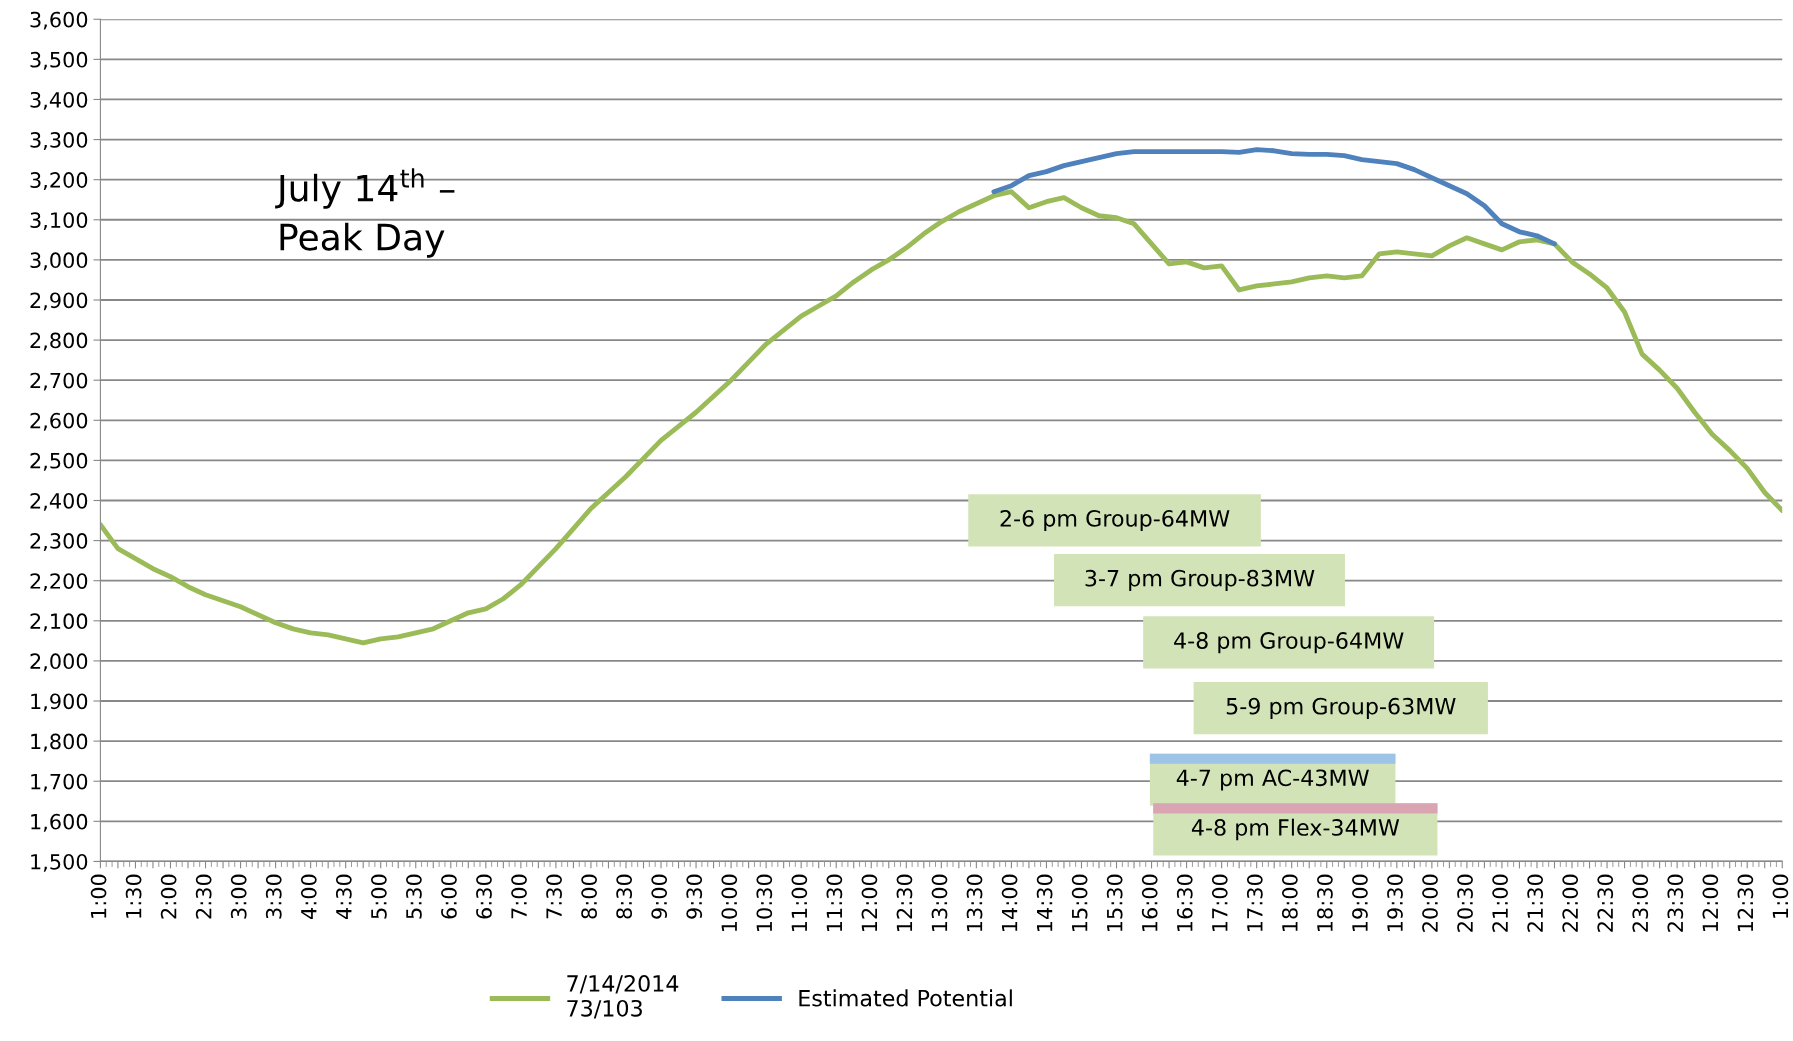 The width and height of the screenshot is (1793, 1041). Describe the element at coordinates (1325, 902) in the screenshot. I see `x-tick-label: 18:30` at that location.